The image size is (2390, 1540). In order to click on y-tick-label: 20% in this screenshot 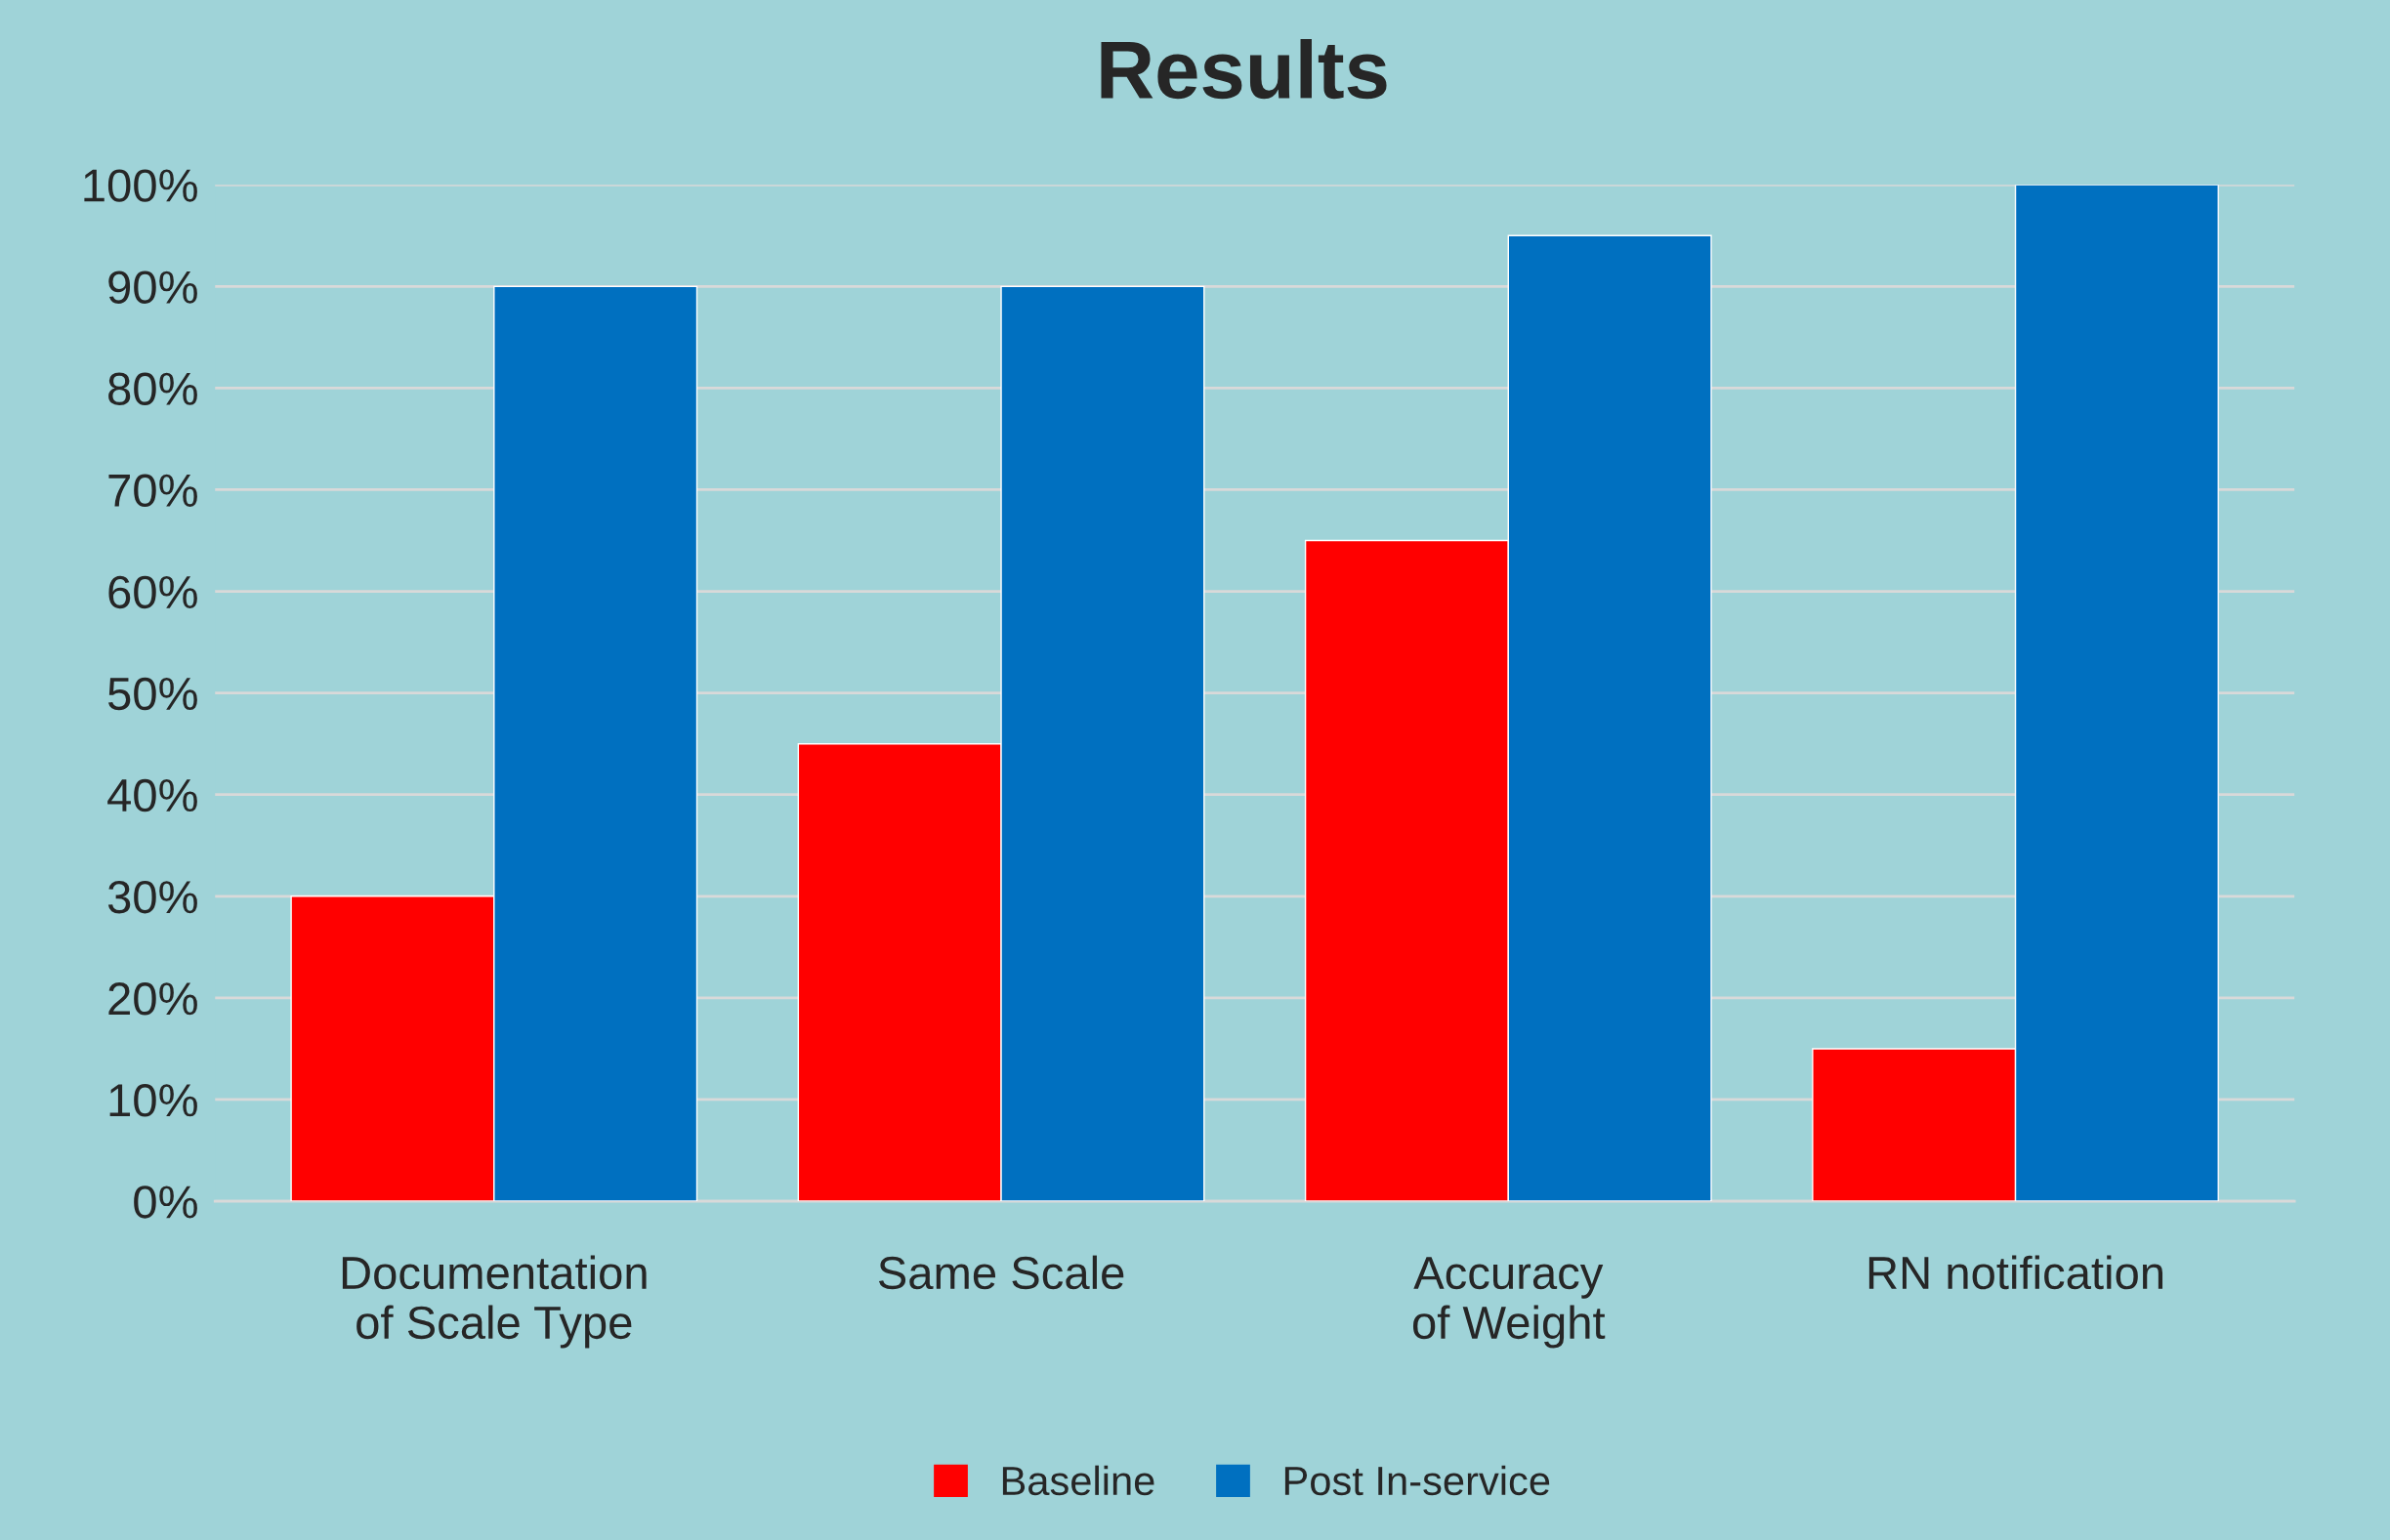, I will do `click(152, 999)`.